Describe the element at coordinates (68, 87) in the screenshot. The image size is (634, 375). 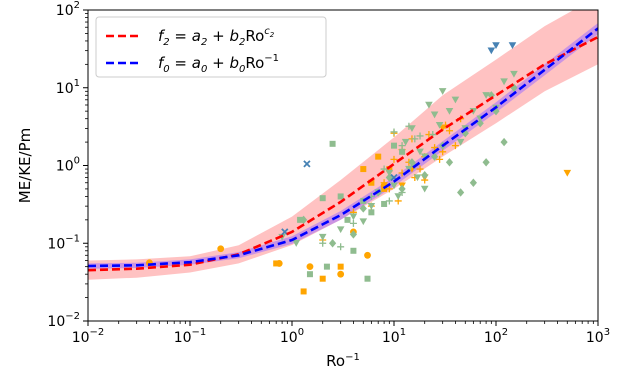
I see `y-tick-label: 10¹` at that location.